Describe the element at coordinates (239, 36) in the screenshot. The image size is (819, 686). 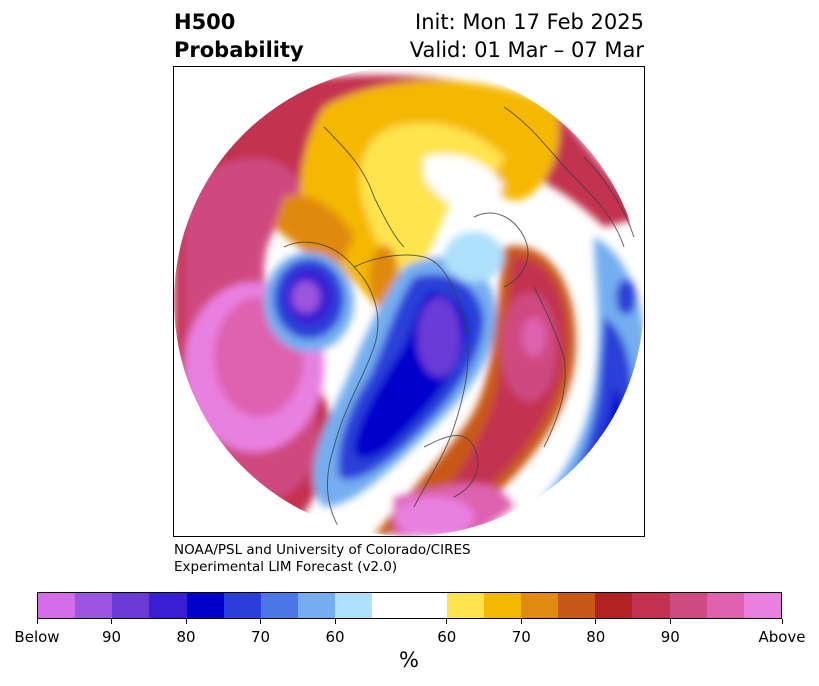
I see `product-title: H500 Probability` at that location.